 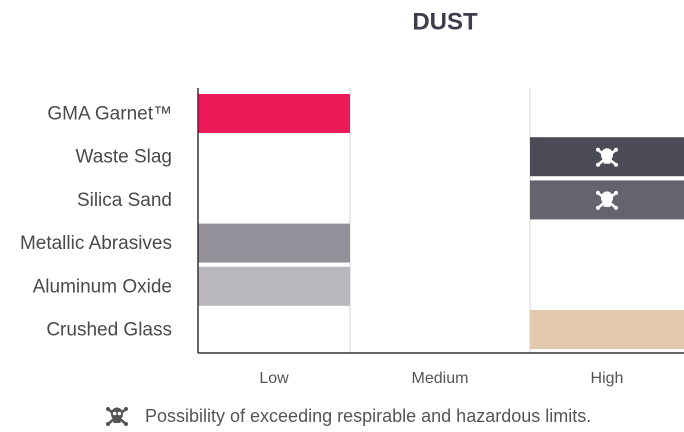 What do you see at coordinates (102, 286) in the screenshot?
I see `y-tick-label: Aluminum Oxide` at bounding box center [102, 286].